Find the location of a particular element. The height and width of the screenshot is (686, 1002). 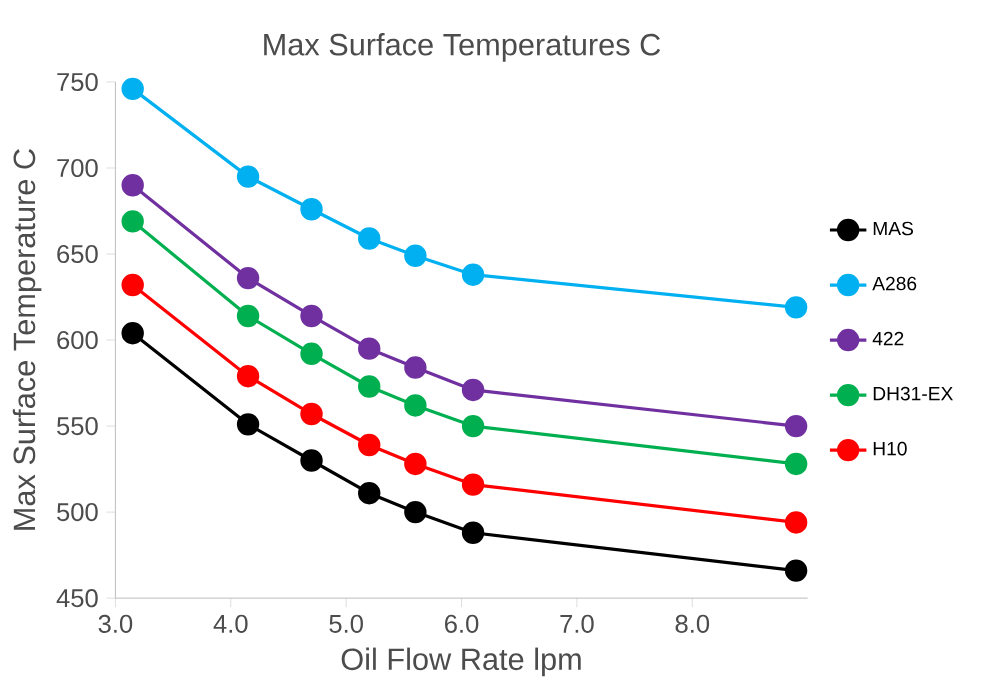

y-tick-label: 700 is located at coordinates (77, 167).